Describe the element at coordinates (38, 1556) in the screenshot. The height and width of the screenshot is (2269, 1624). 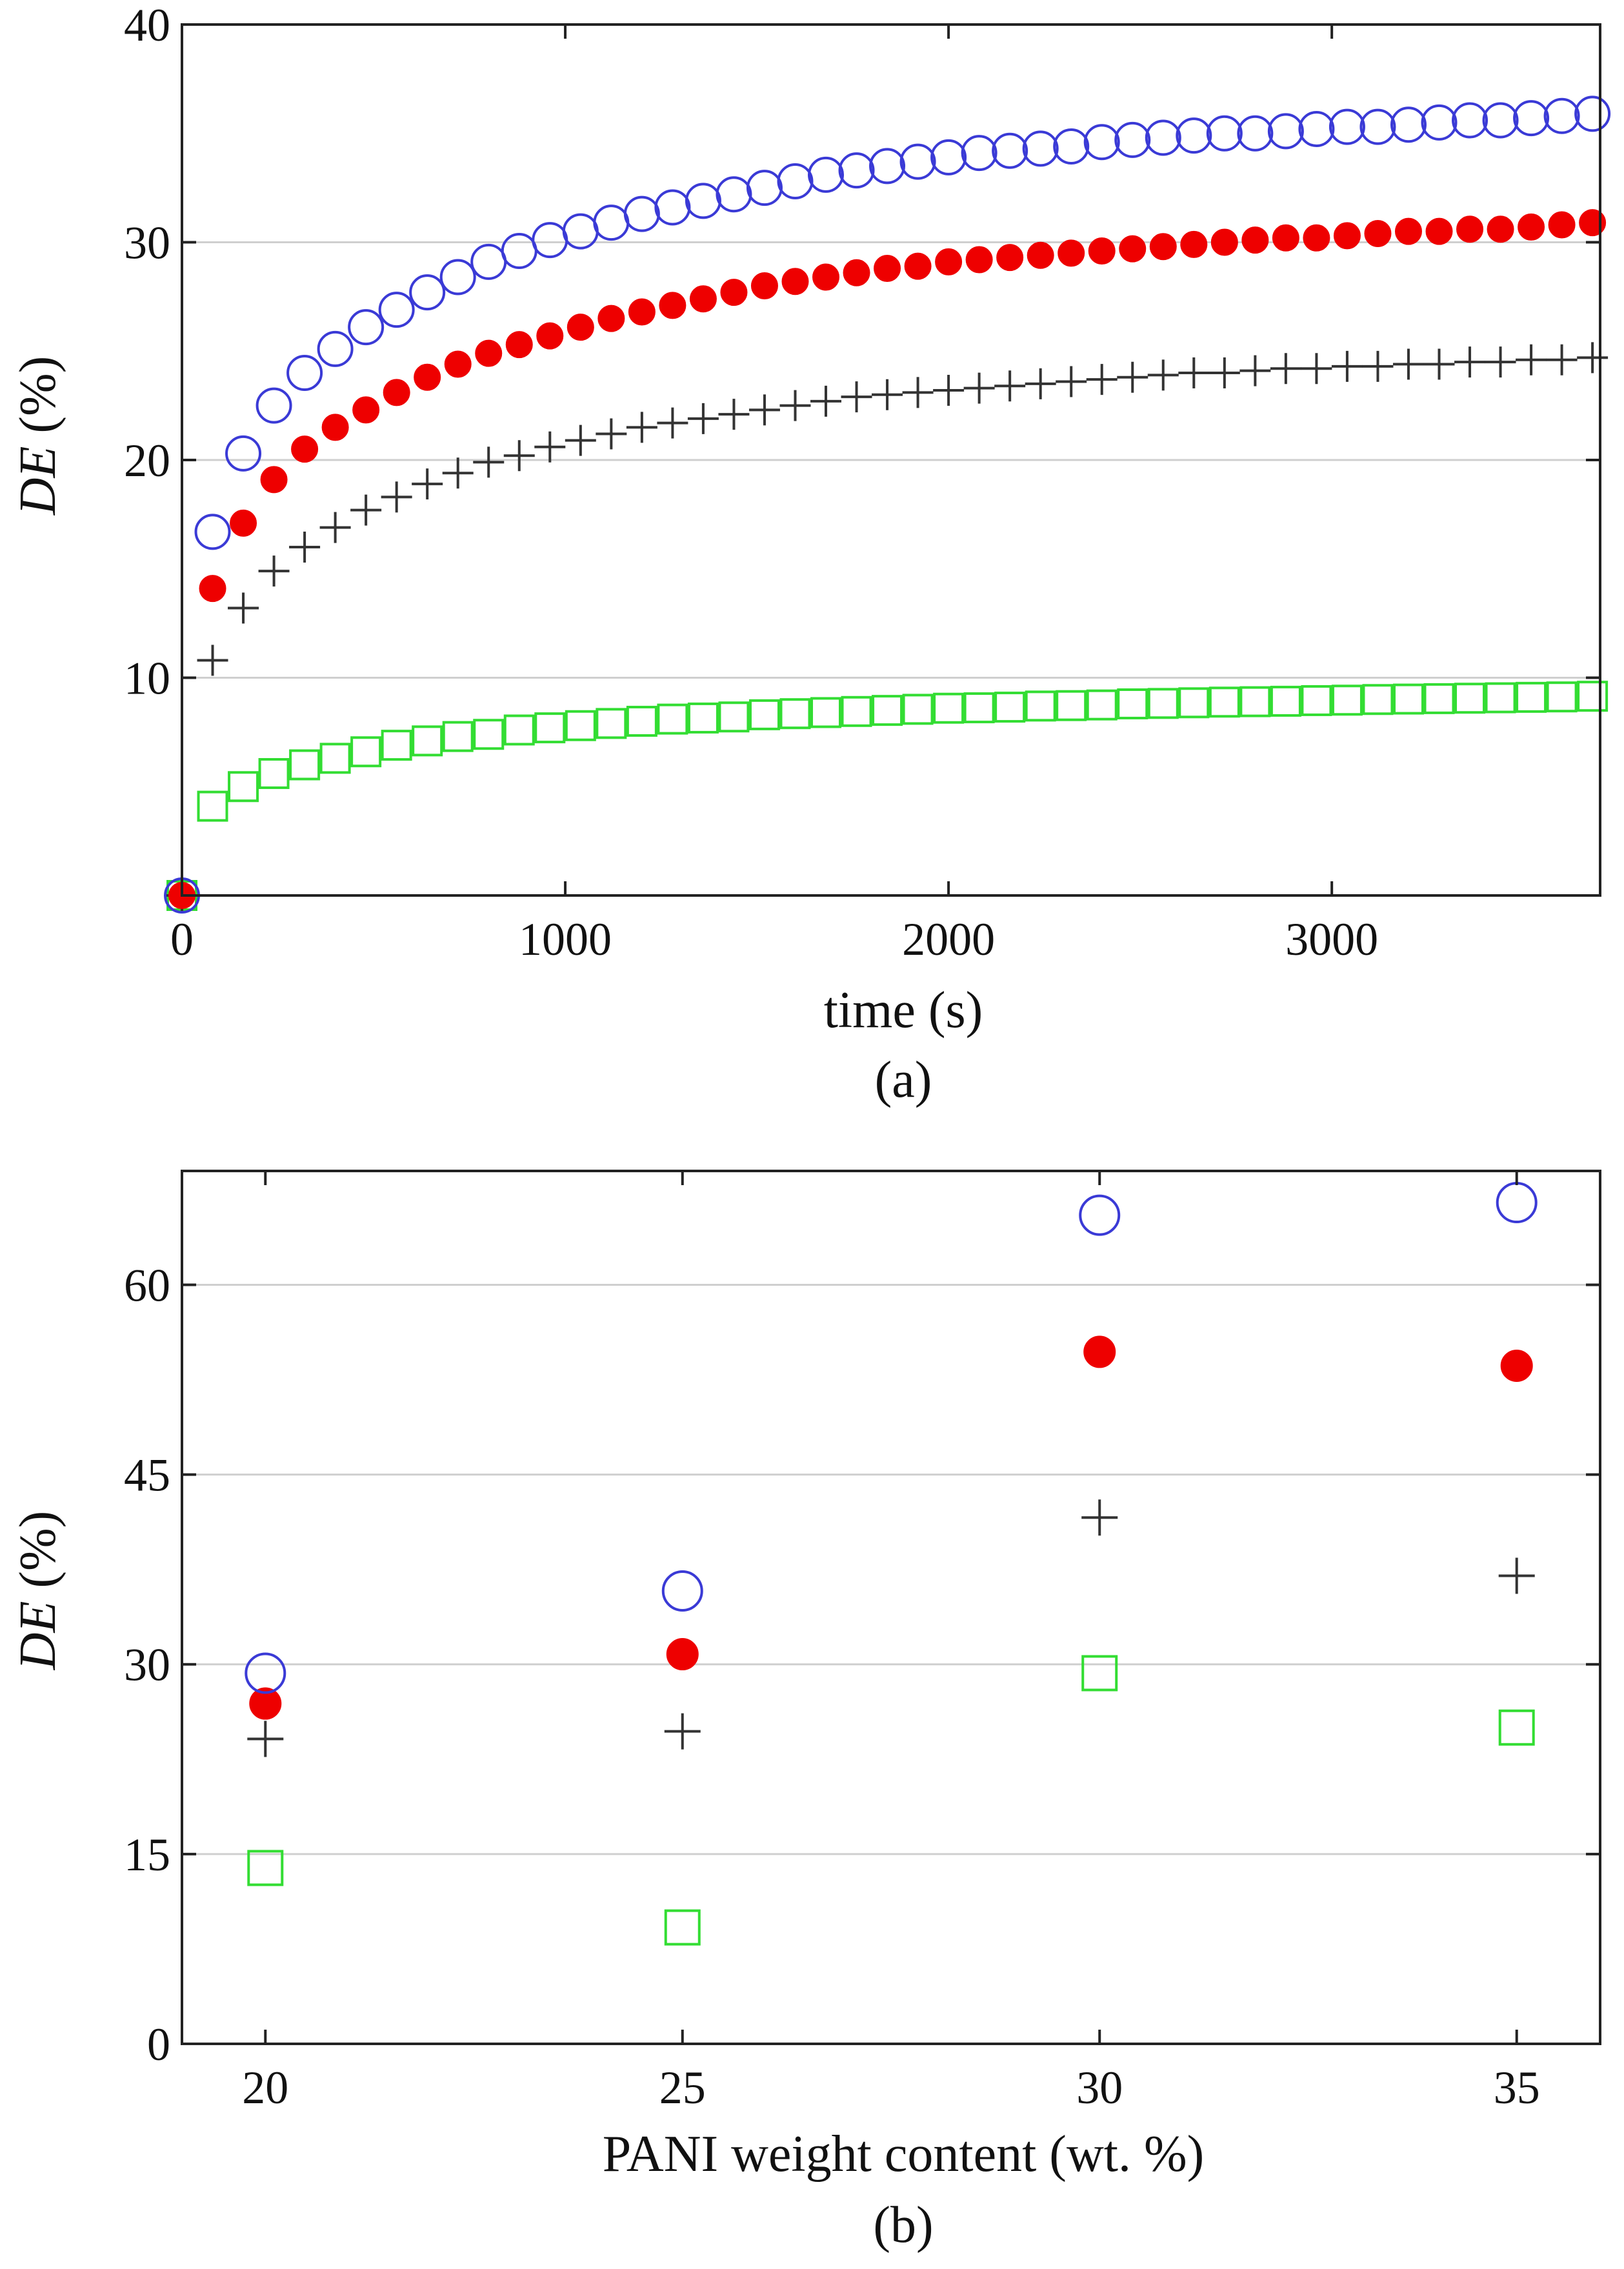
I see `panel-b-y-axis-label-unit: (%)` at that location.